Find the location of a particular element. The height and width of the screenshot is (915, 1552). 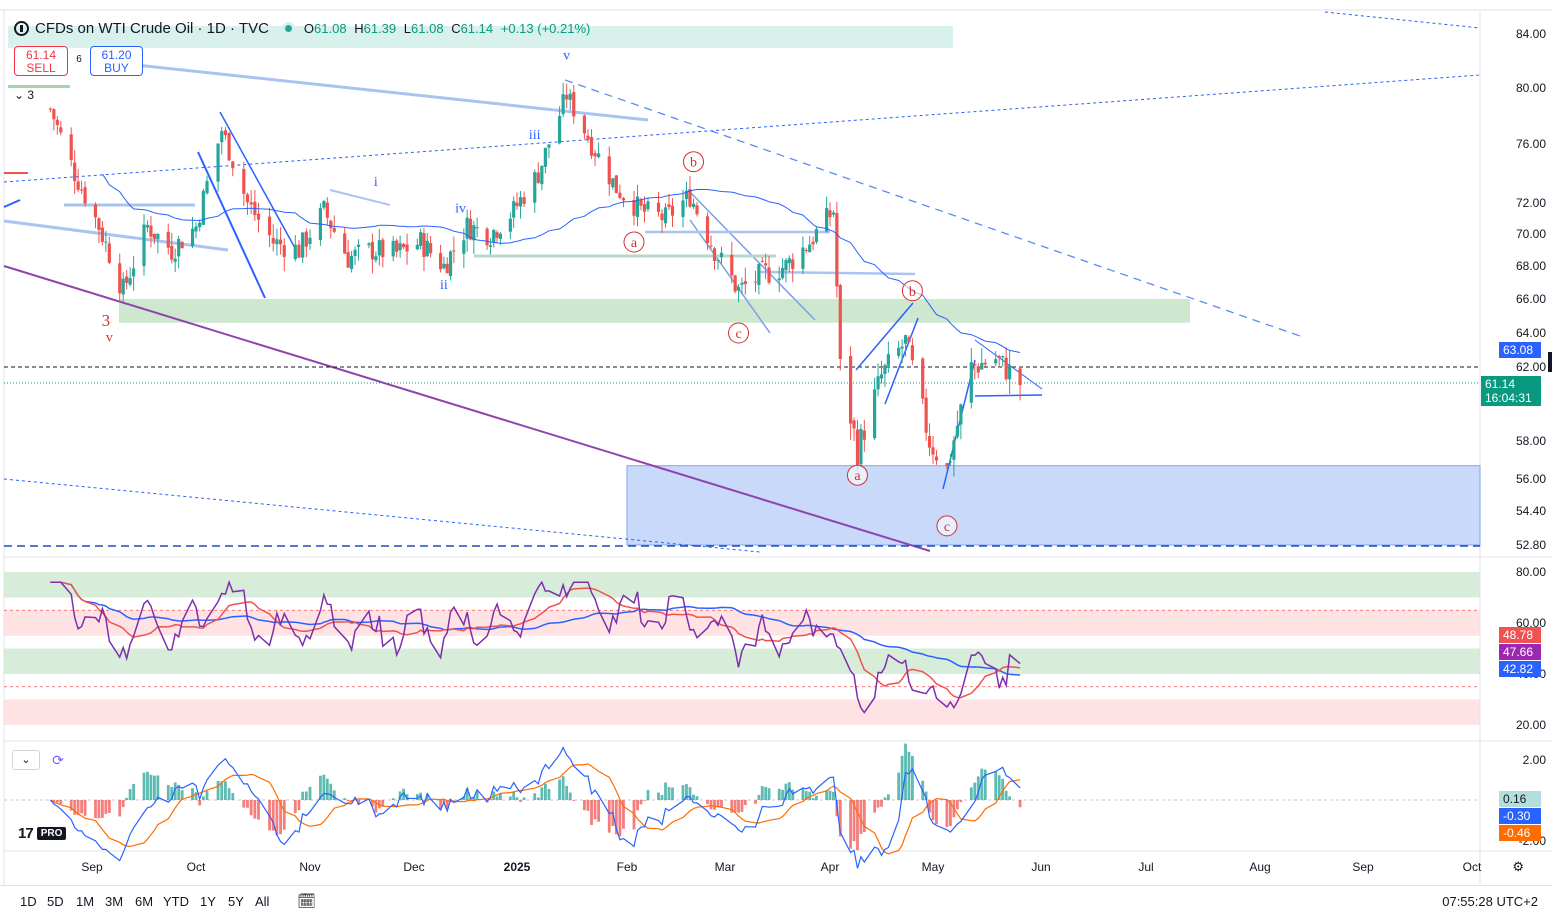

support-zone is located at coordinates (654, 311).